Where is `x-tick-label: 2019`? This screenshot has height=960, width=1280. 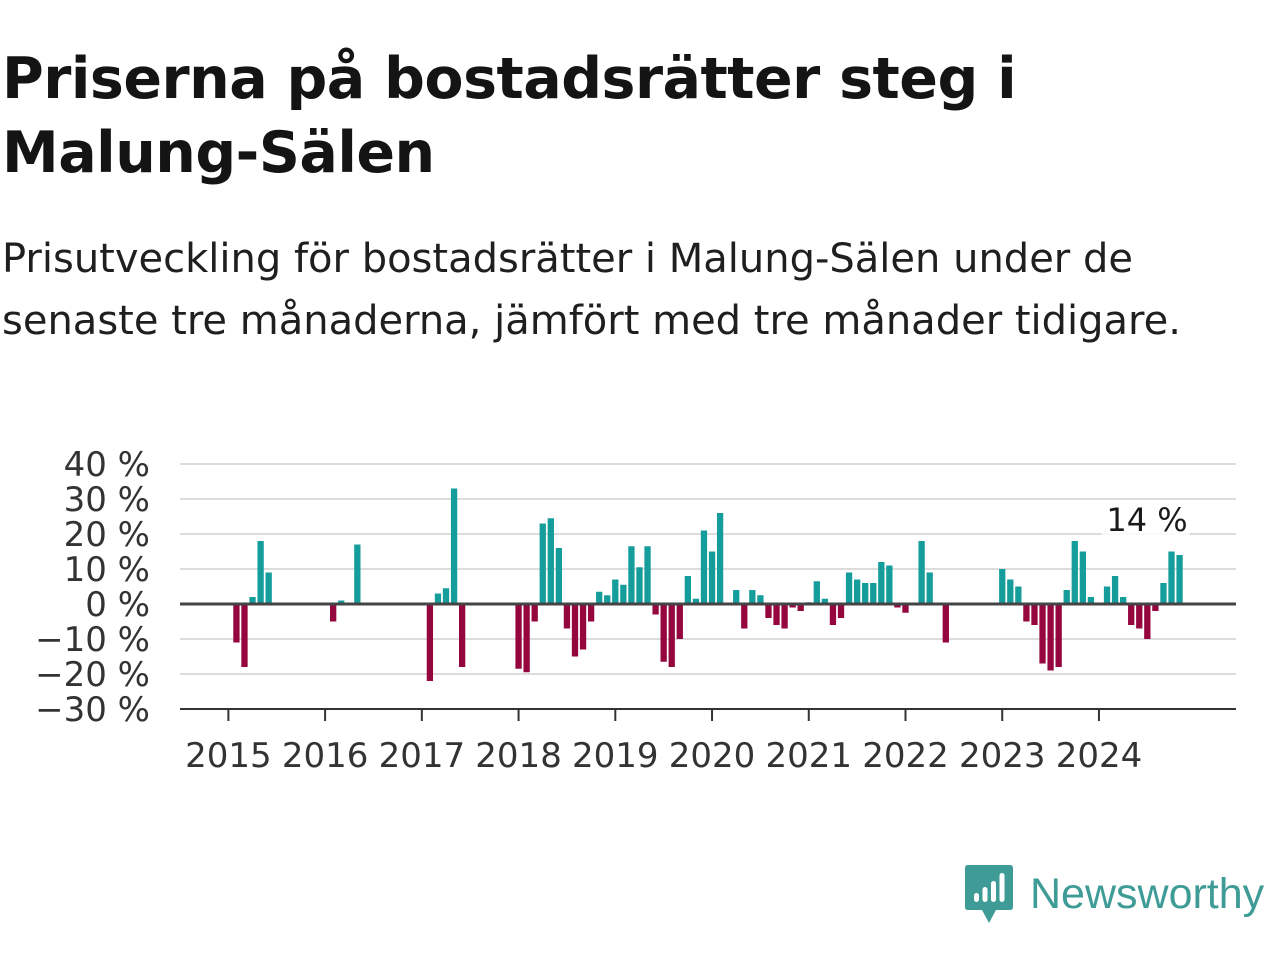
x-tick-label: 2019 is located at coordinates (615, 756).